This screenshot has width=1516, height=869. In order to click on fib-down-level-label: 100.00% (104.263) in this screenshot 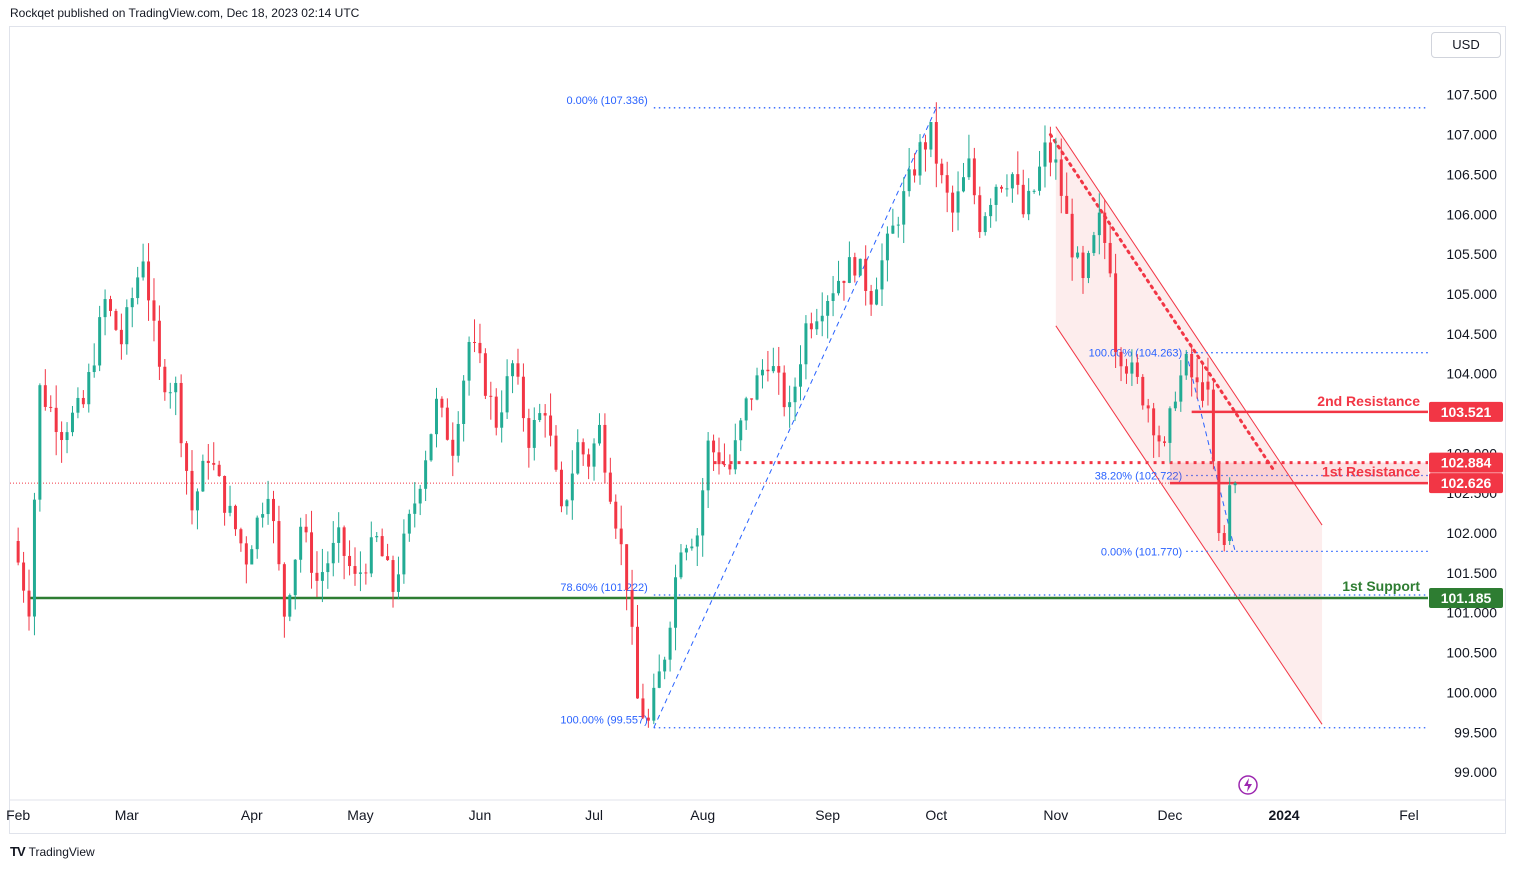, I will do `click(1136, 354)`.